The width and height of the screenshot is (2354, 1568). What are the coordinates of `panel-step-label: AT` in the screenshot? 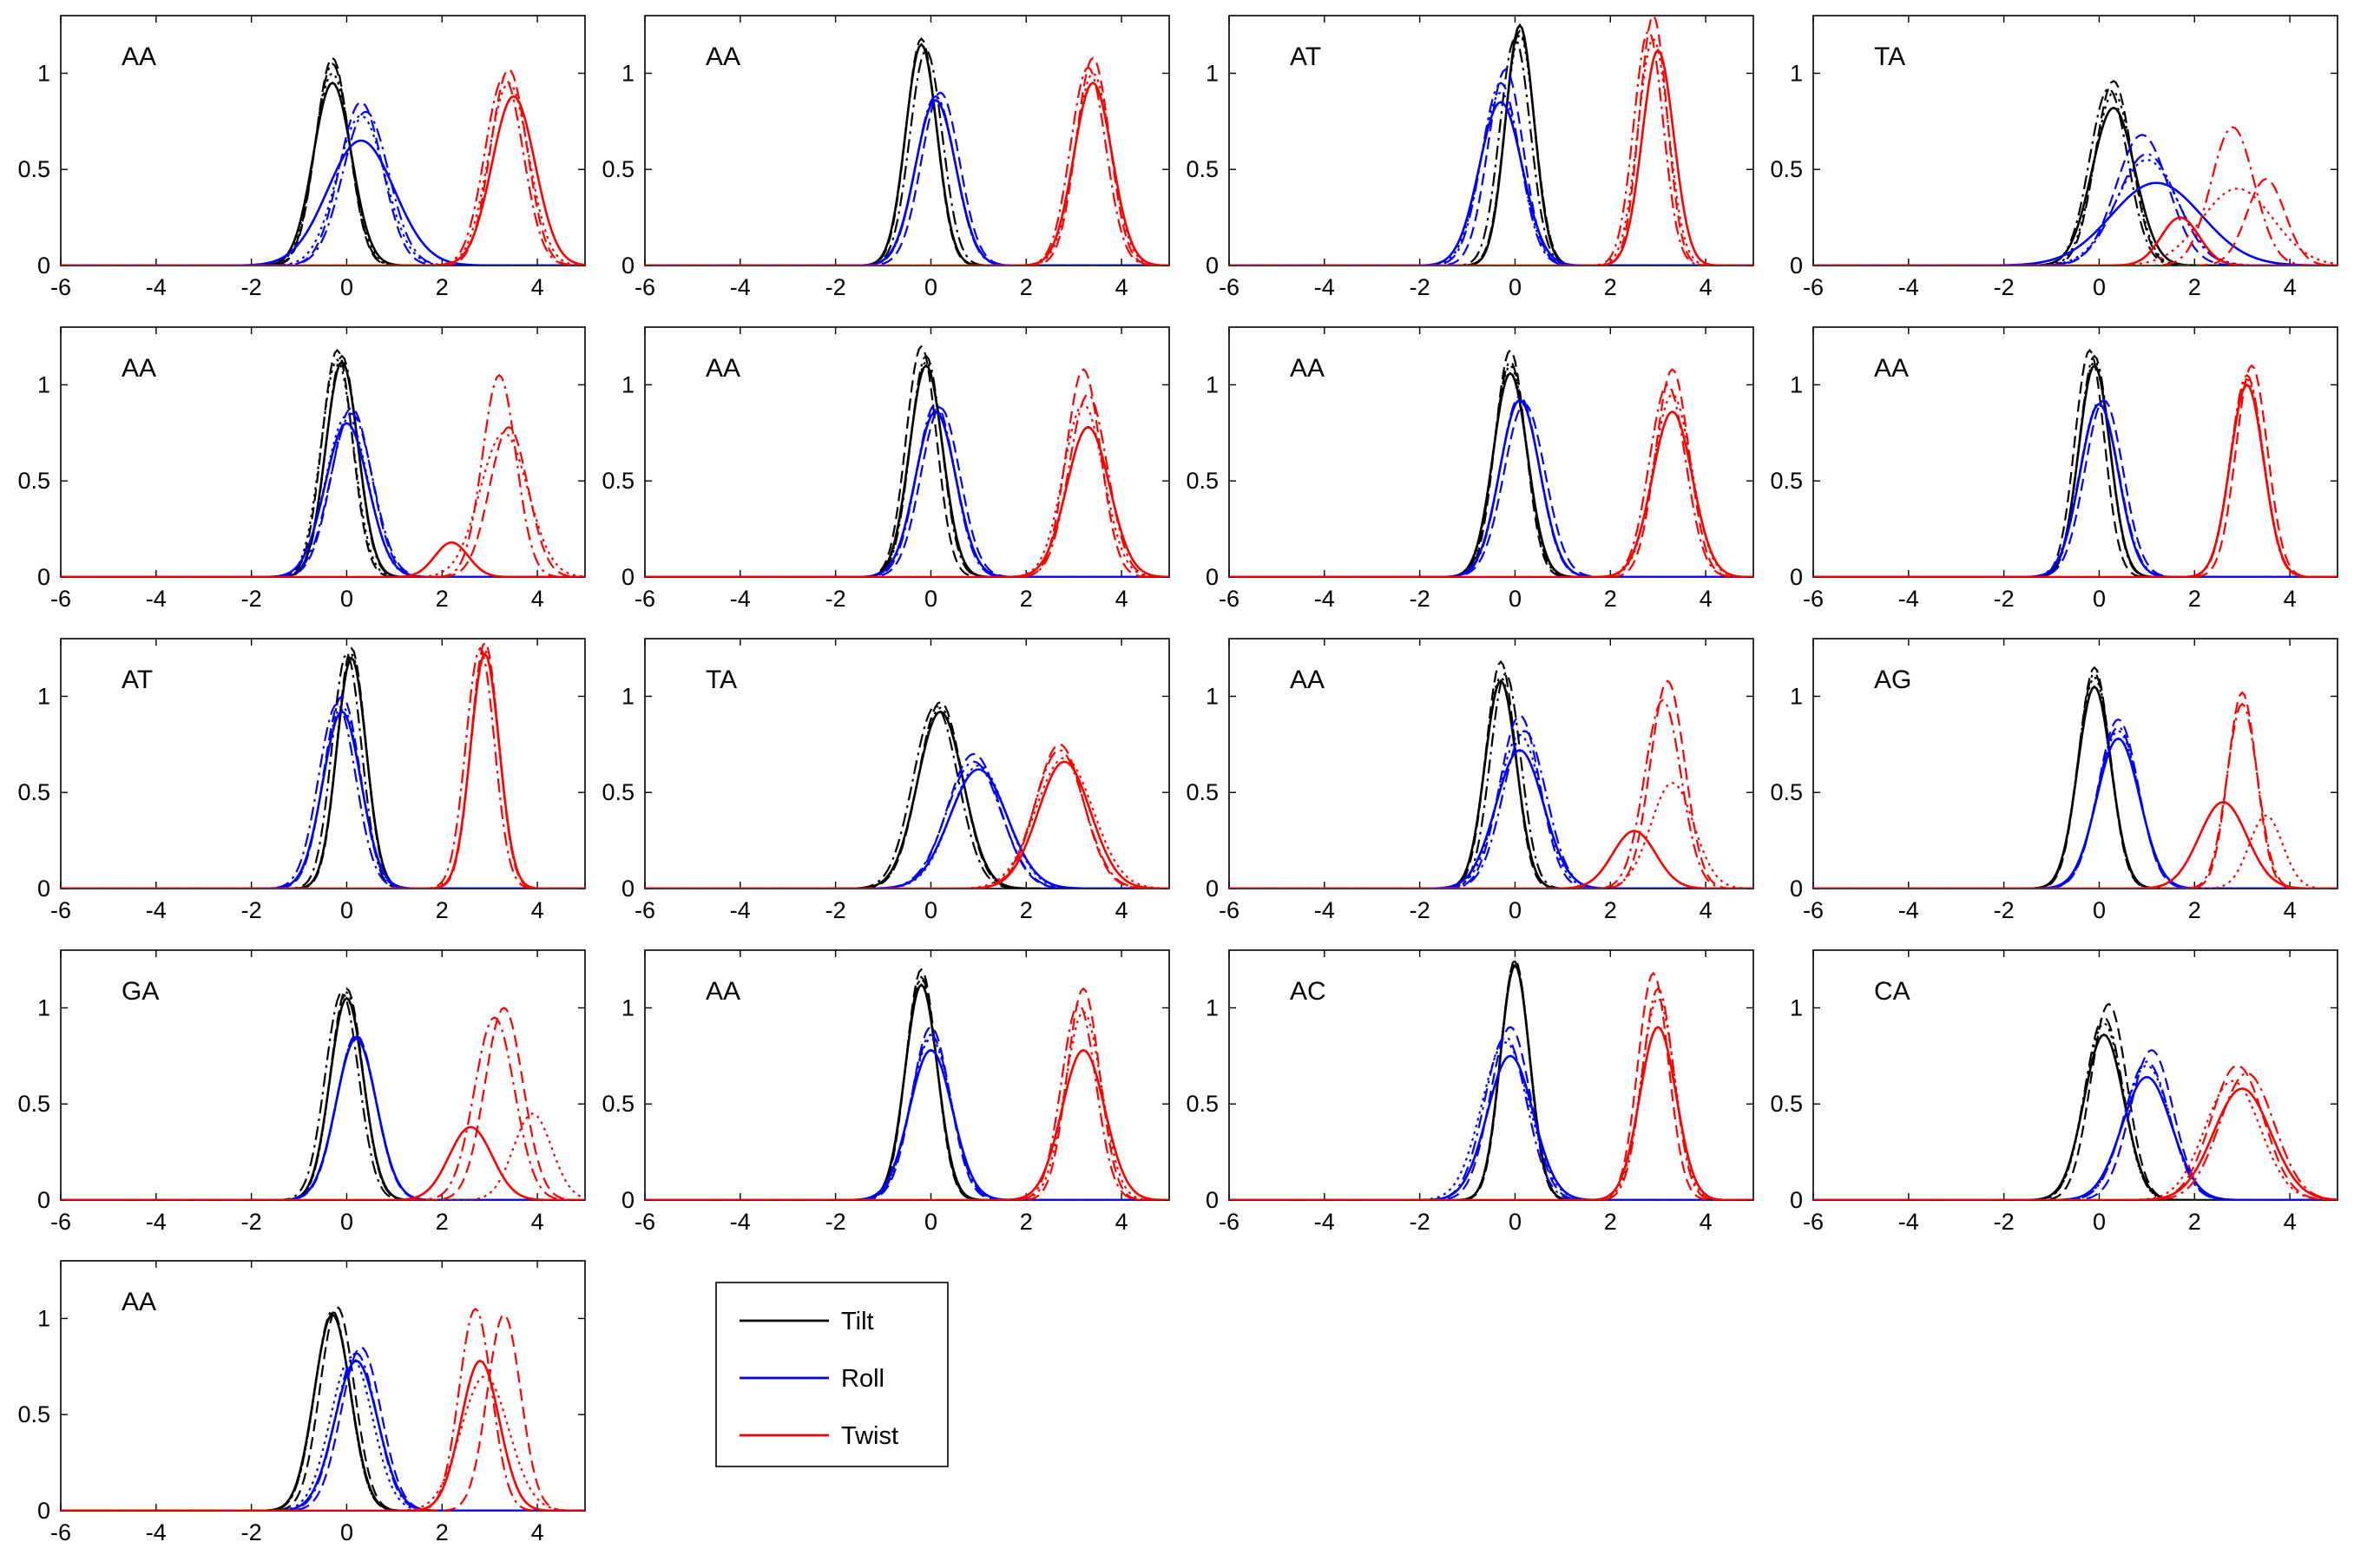 It's located at (1306, 57).